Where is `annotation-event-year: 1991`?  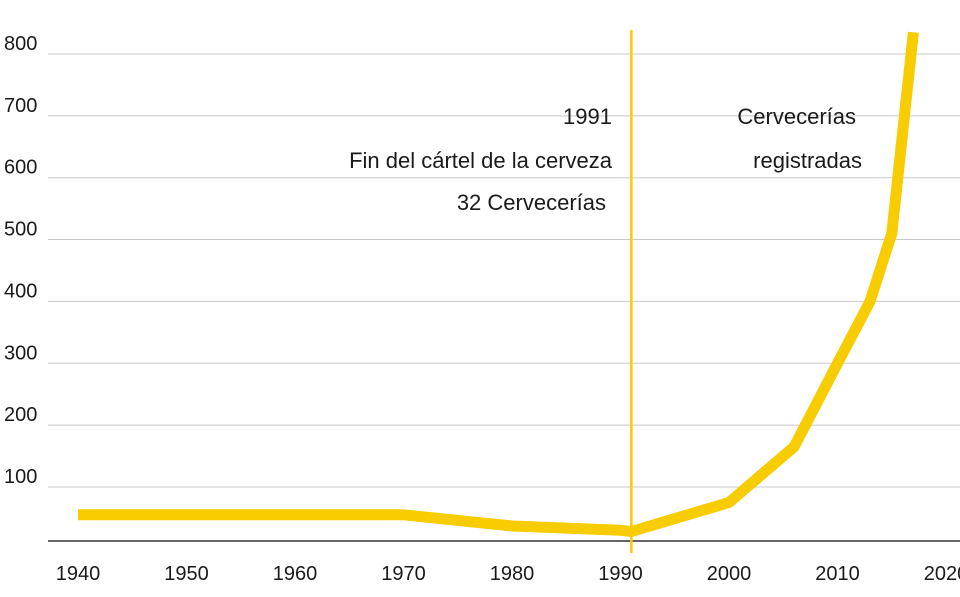
annotation-event-year: 1991 is located at coordinates (587, 116).